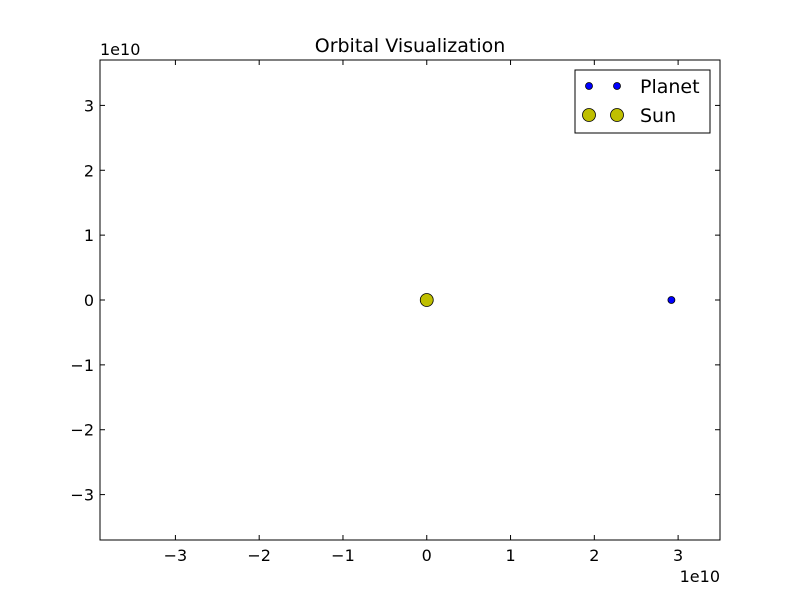  Describe the element at coordinates (120, 49) in the screenshot. I see `y-axis-offset-label: 1e10` at that location.